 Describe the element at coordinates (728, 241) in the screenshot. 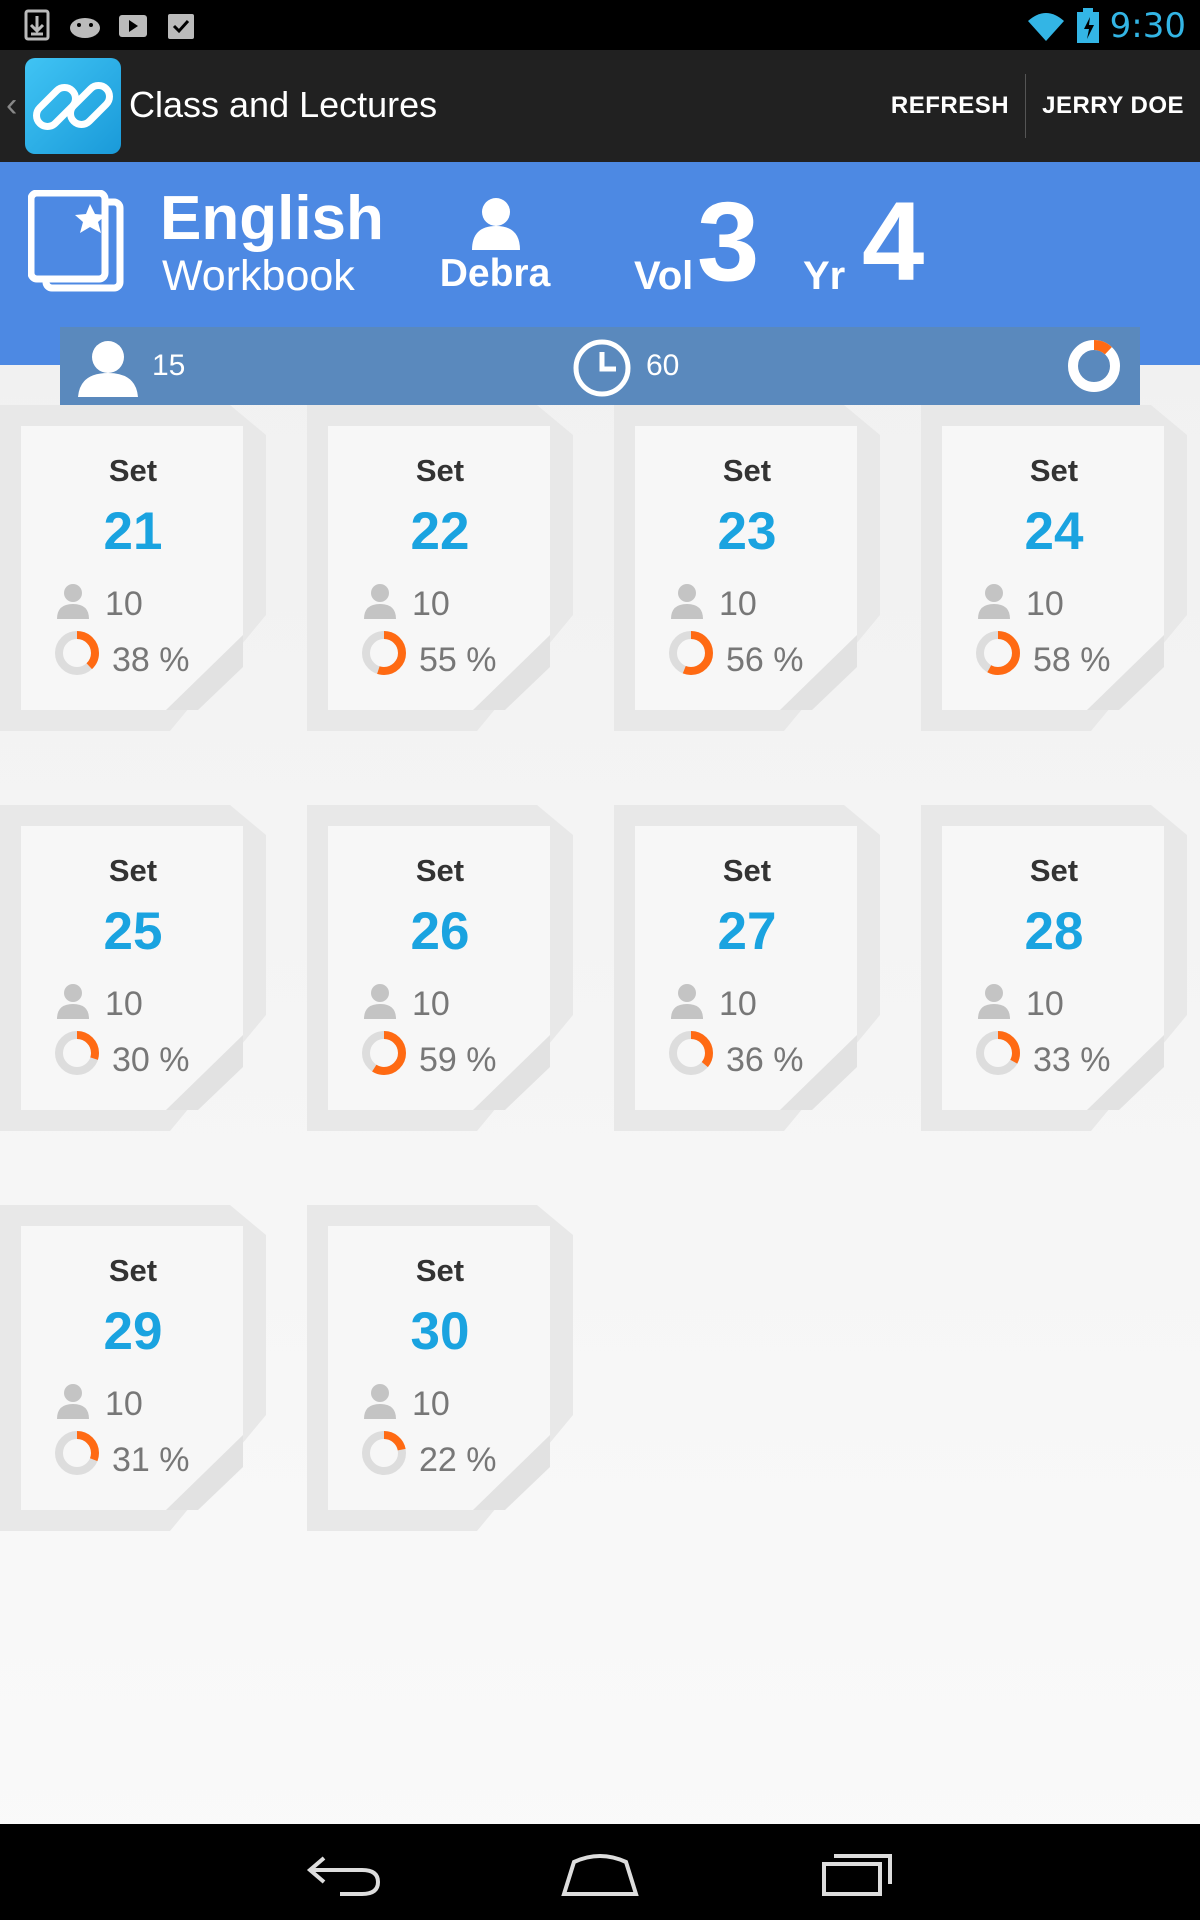

I see `volume-value: 3` at that location.